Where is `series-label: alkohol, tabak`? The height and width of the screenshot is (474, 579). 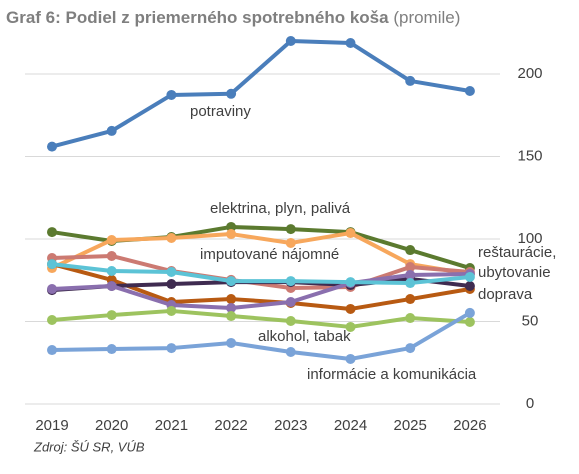
series-label: alkohol, tabak is located at coordinates (304, 336).